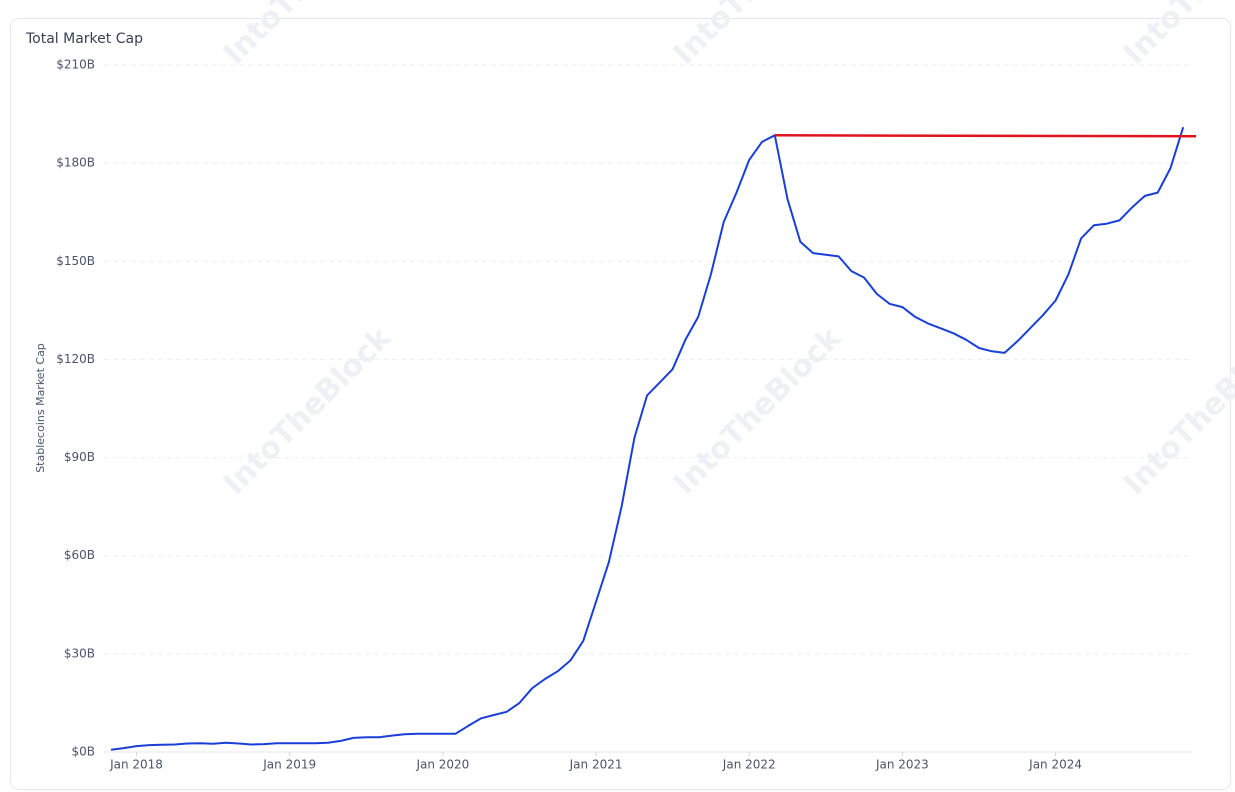  What do you see at coordinates (442, 765) in the screenshot?
I see `x-tick-label: Jan 2020` at bounding box center [442, 765].